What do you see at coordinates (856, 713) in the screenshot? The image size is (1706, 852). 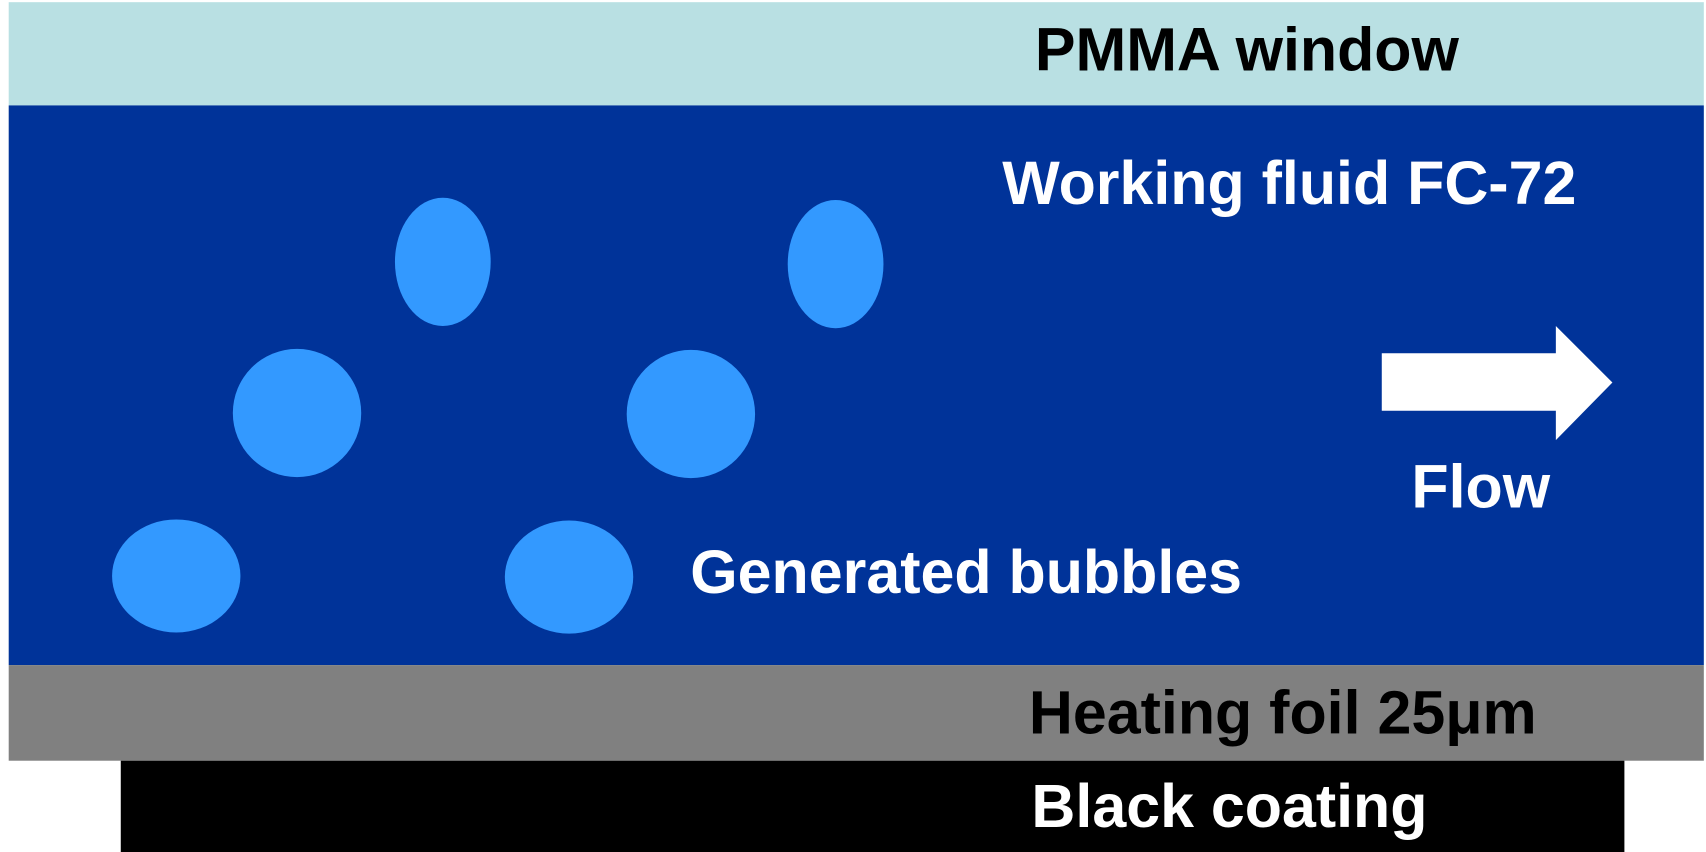 I see `heating-foil-layer` at bounding box center [856, 713].